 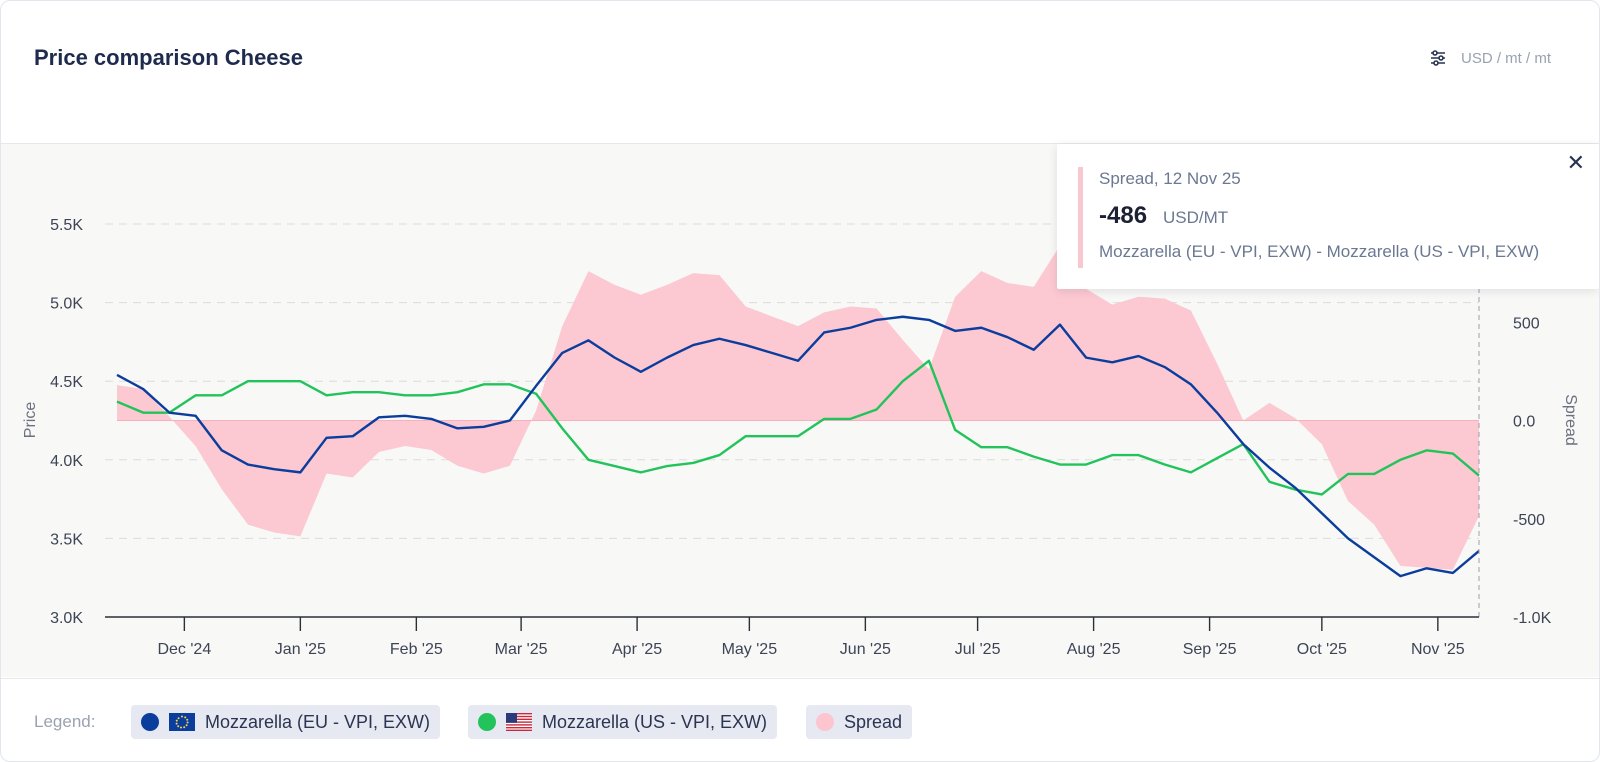 What do you see at coordinates (521, 649) in the screenshot?
I see `x-tick-label: Mar '25` at bounding box center [521, 649].